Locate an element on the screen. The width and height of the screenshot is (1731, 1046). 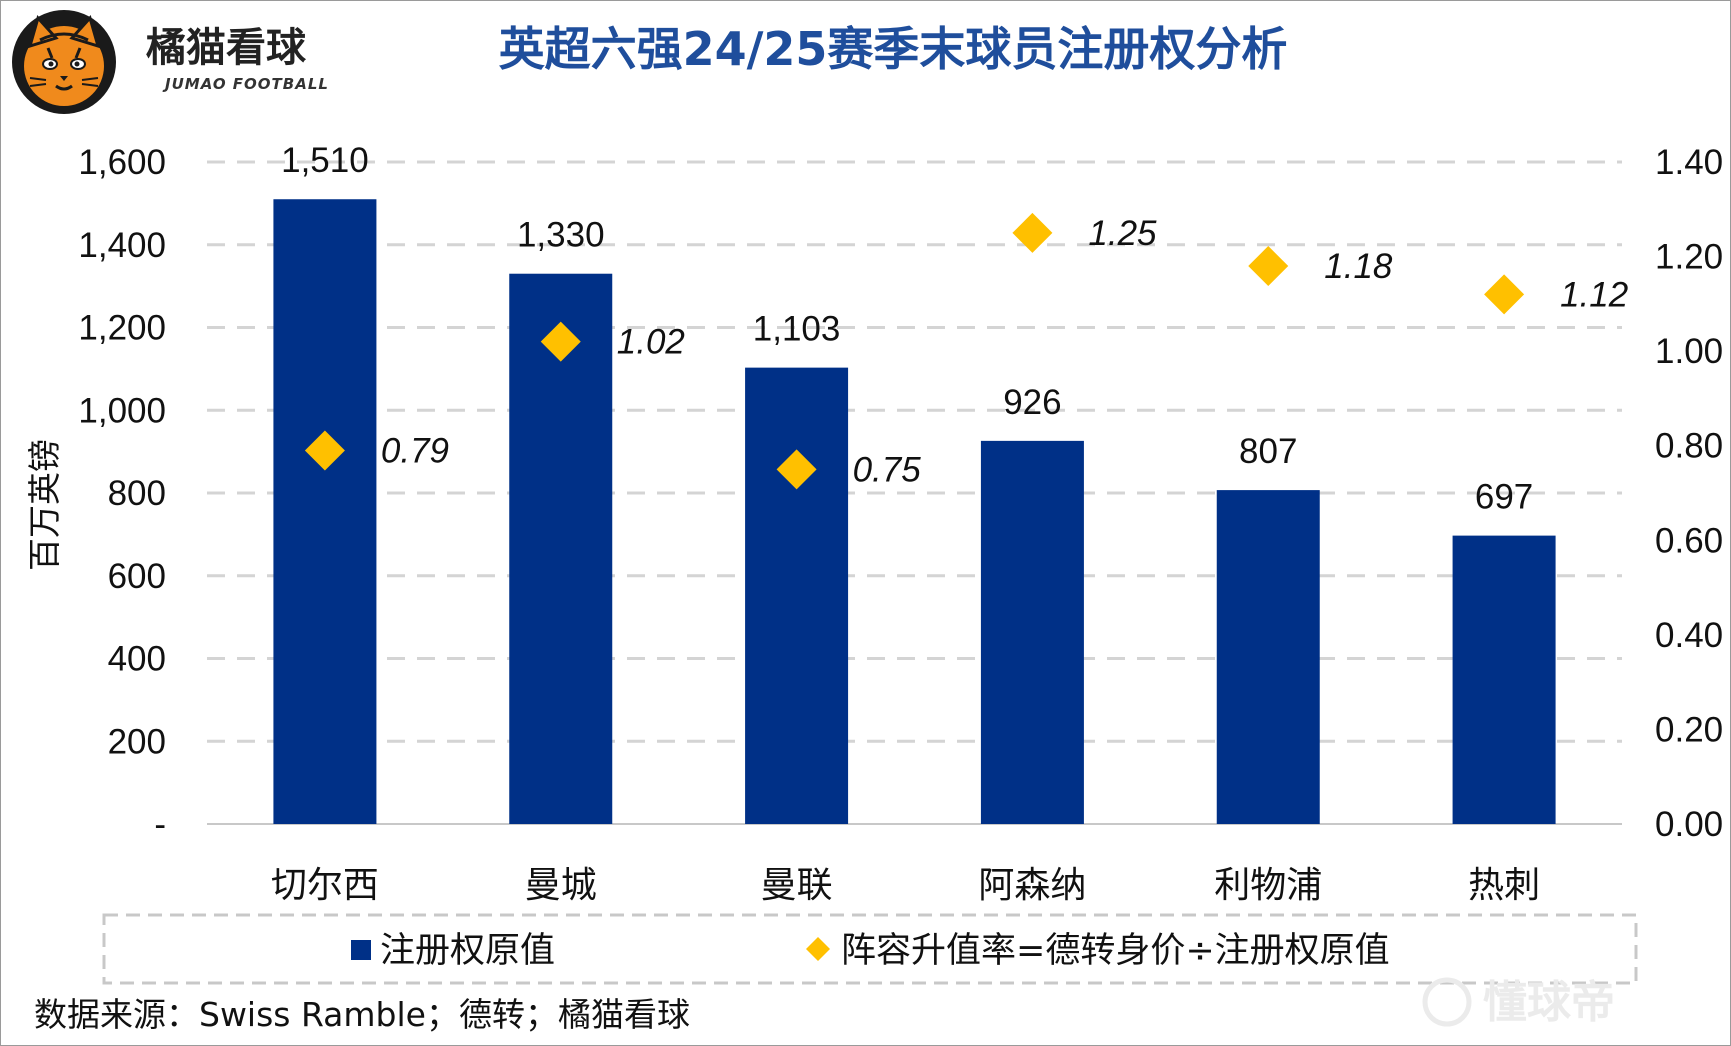
x-tick-label: 切尔西 is located at coordinates (325, 885).